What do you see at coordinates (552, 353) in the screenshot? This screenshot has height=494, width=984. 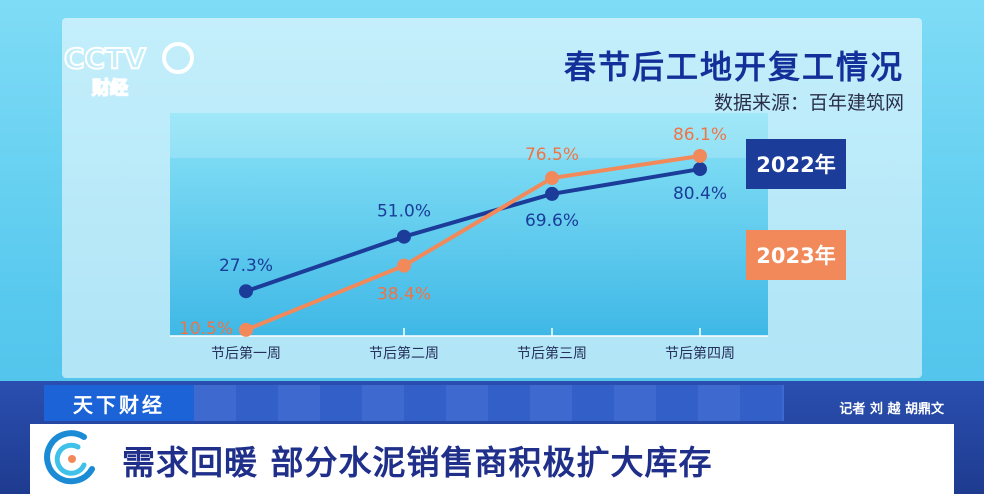 I see `x-tick-label: 节后第三周` at bounding box center [552, 353].